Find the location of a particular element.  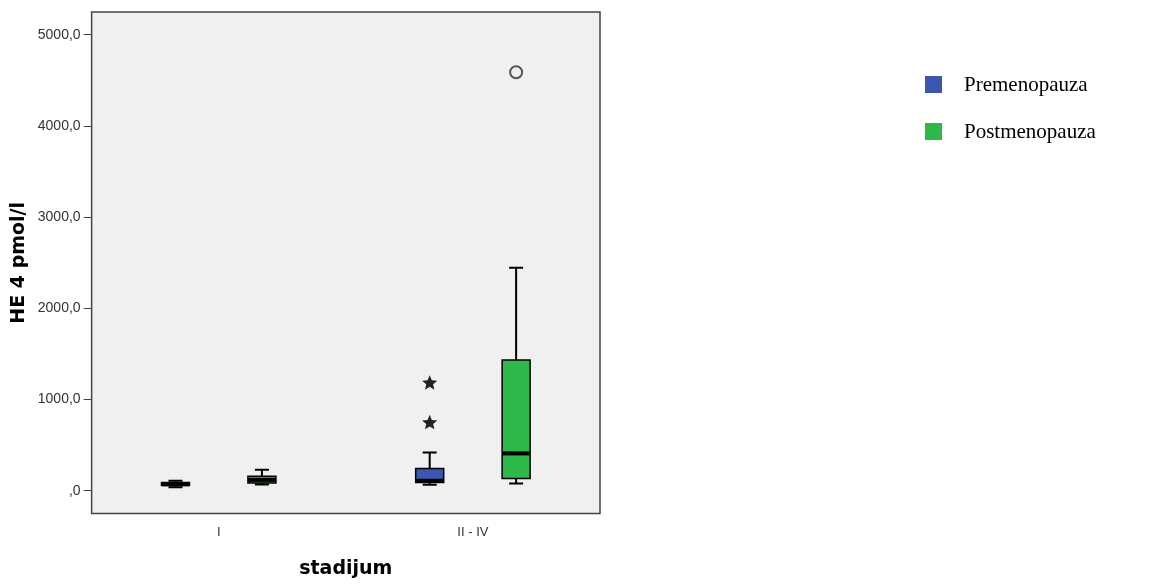

x-tick-label: II - IV is located at coordinates (473, 531).